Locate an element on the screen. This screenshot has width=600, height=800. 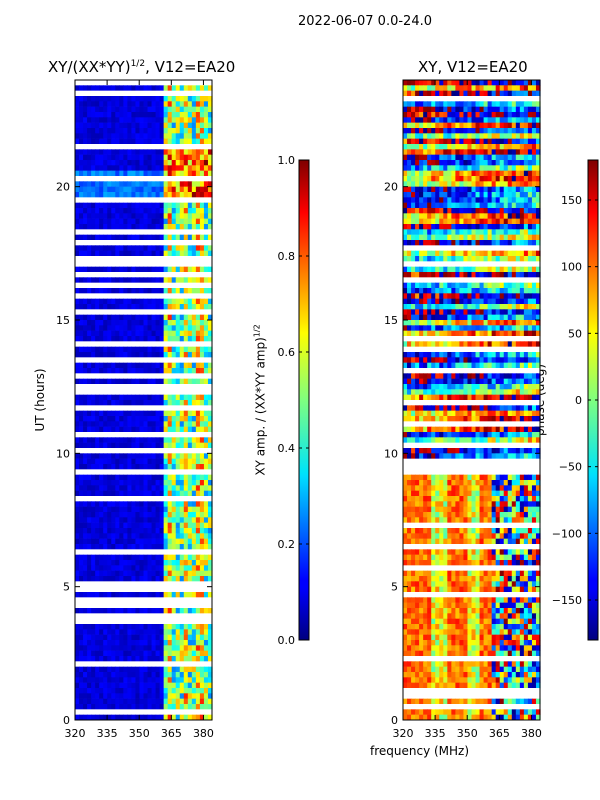
amp-cb-tick-label: 0.4 is located at coordinates (287, 448).